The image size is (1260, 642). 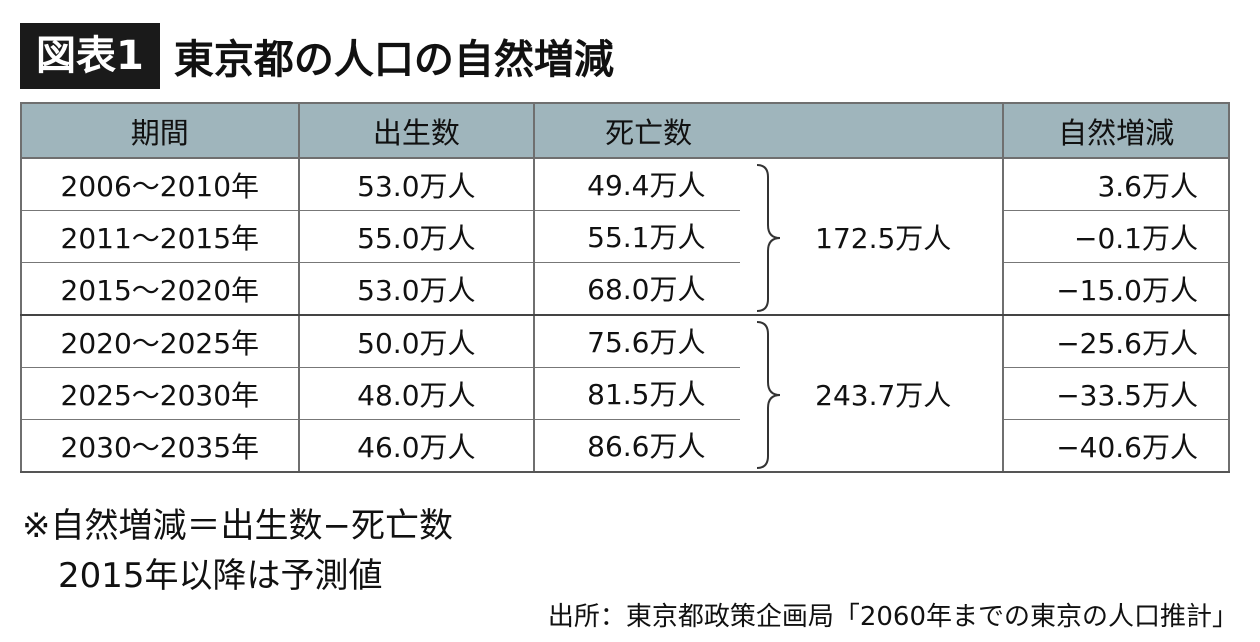 What do you see at coordinates (769, 289) in the screenshot?
I see `deaths-cell: 68.0万人` at bounding box center [769, 289].